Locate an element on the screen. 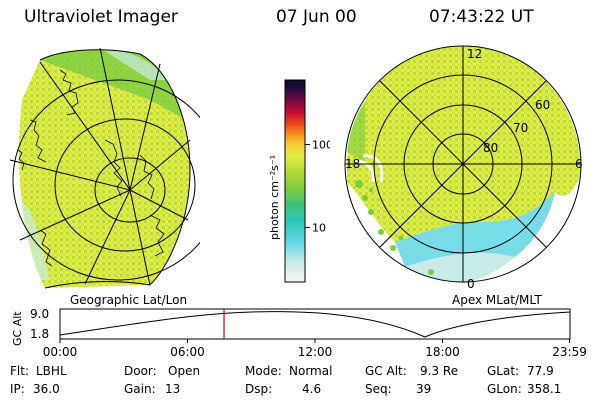 The image size is (600, 400). altitude-curve is located at coordinates (315, 324).